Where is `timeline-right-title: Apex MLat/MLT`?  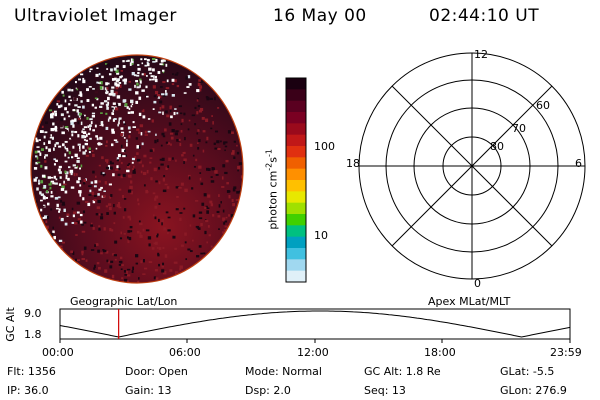
timeline-right-title: Apex MLat/MLT is located at coordinates (469, 301).